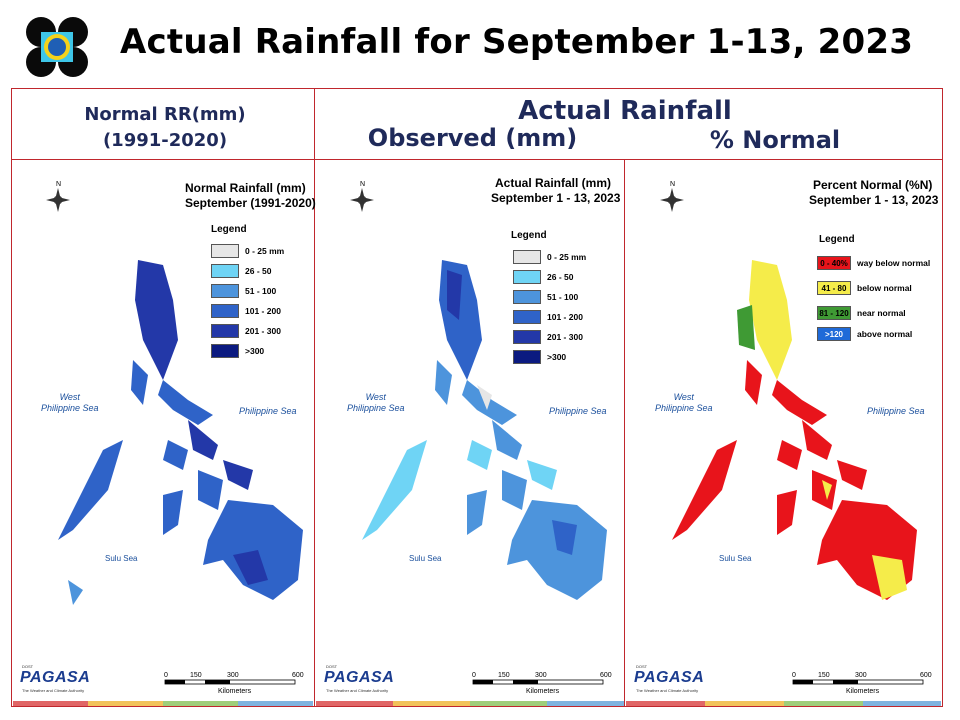 This screenshot has height=720, width=960. Describe the element at coordinates (873, 263) in the screenshot. I see `legend-item: 0 - 40% way below normal` at that location.